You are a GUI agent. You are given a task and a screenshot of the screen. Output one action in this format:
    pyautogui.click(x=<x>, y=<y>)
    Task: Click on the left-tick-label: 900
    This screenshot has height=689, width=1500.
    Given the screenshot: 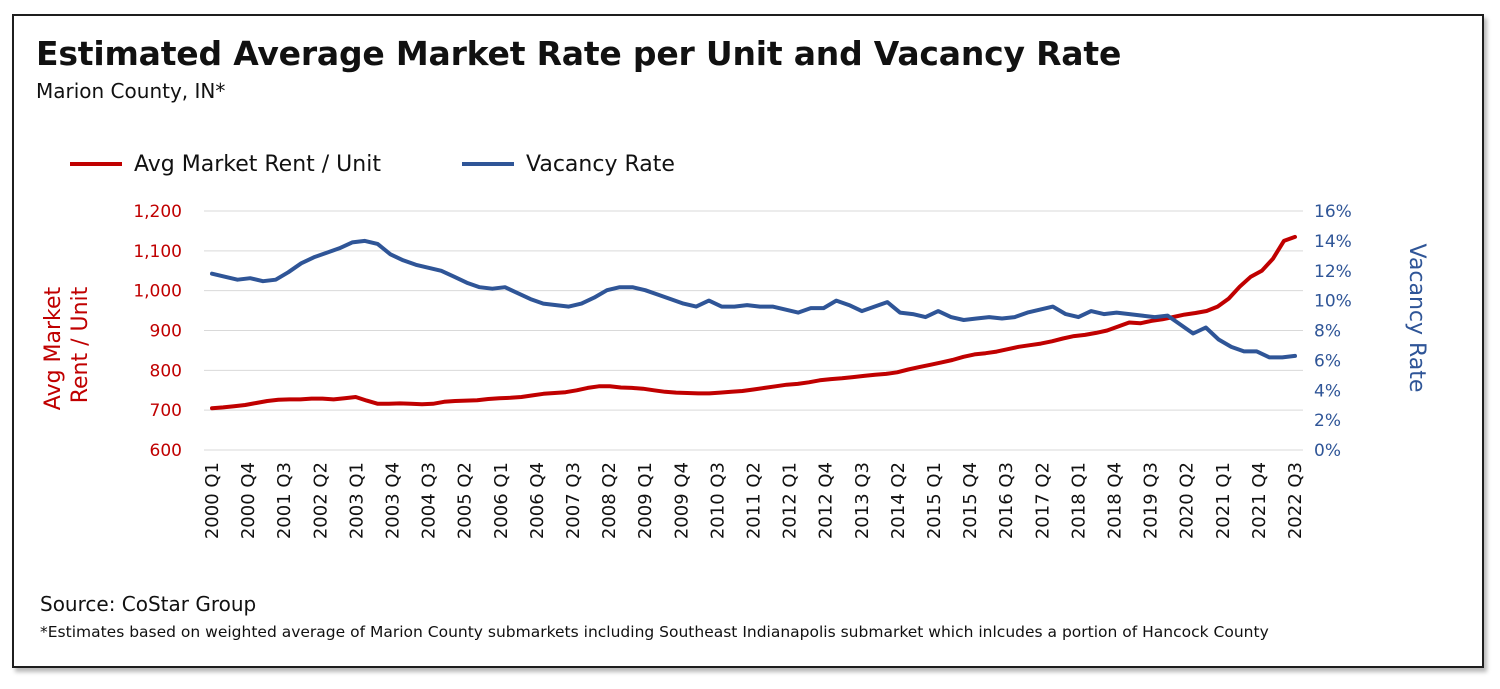 What is the action you would take?
    pyautogui.click(x=166, y=332)
    